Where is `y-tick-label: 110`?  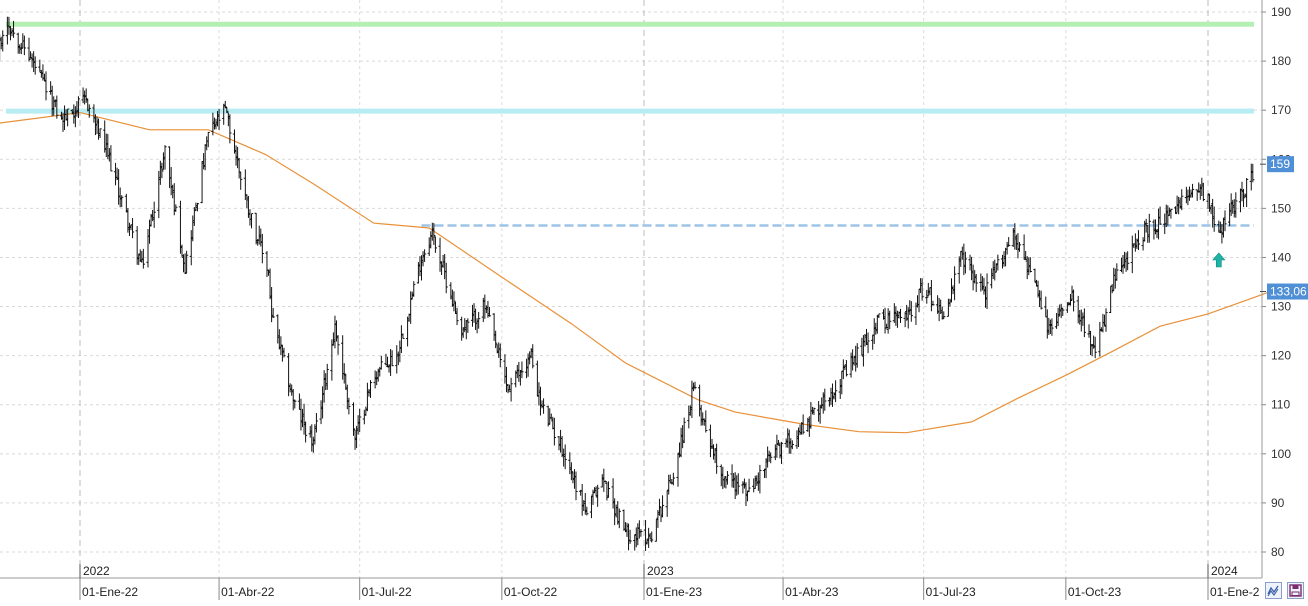
y-tick-label: 110 is located at coordinates (1280, 405).